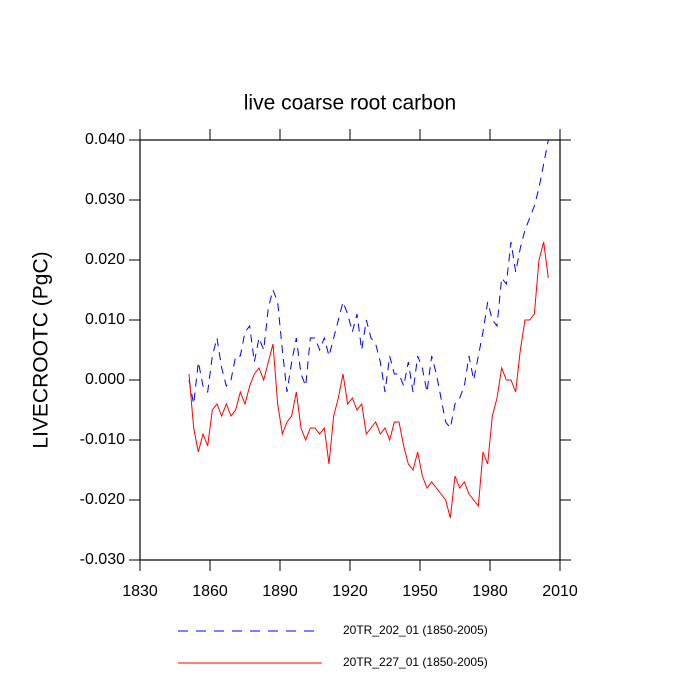 The width and height of the screenshot is (700, 700). Describe the element at coordinates (102, 499) in the screenshot. I see `y-tick-label: -0.020` at that location.